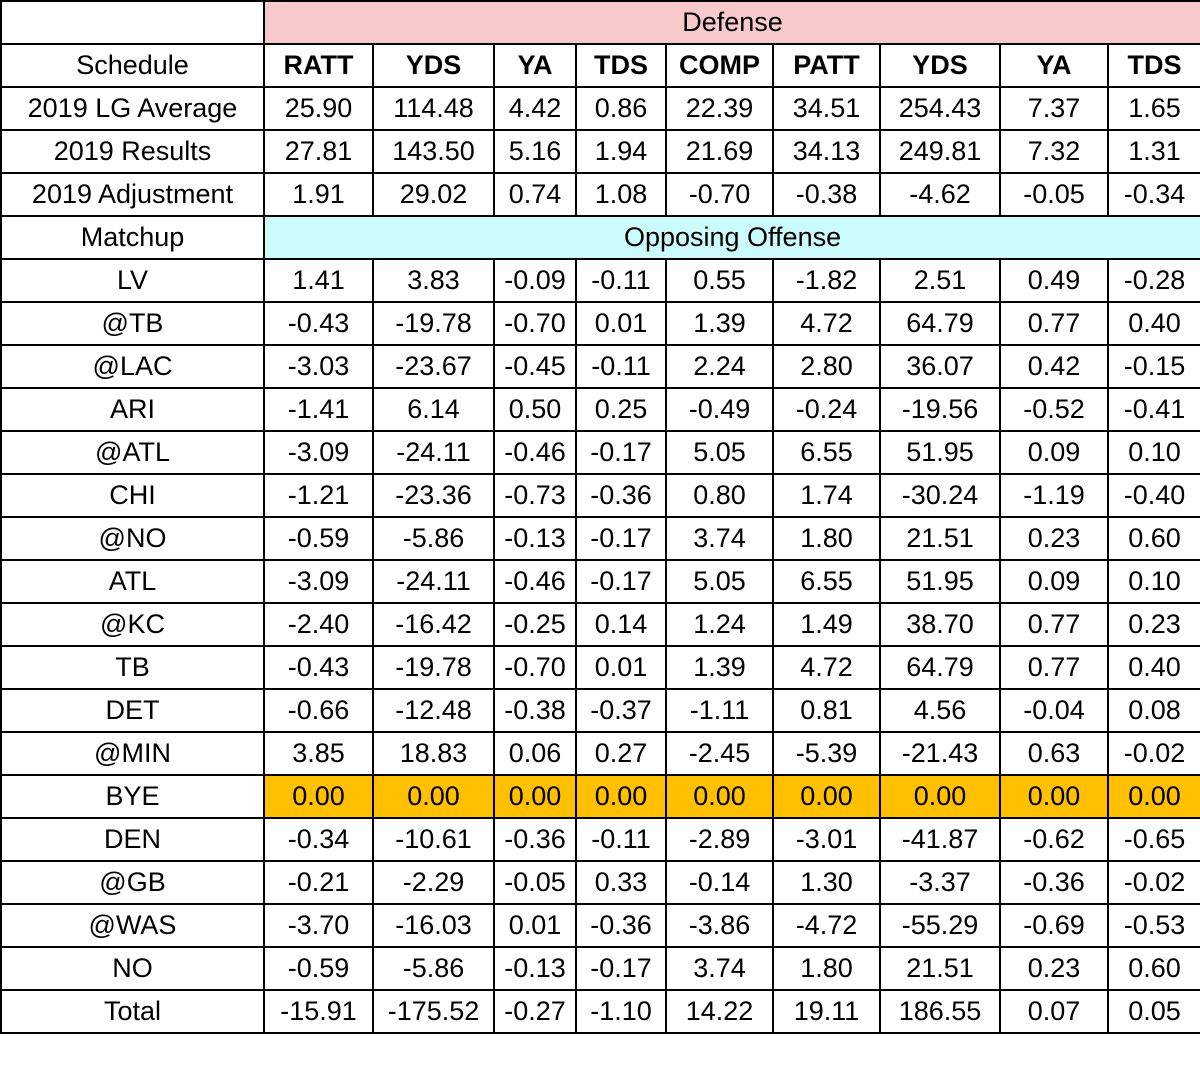 This screenshot has width=1200, height=1077. I want to click on value-cell: 0.07, so click(1054, 1011).